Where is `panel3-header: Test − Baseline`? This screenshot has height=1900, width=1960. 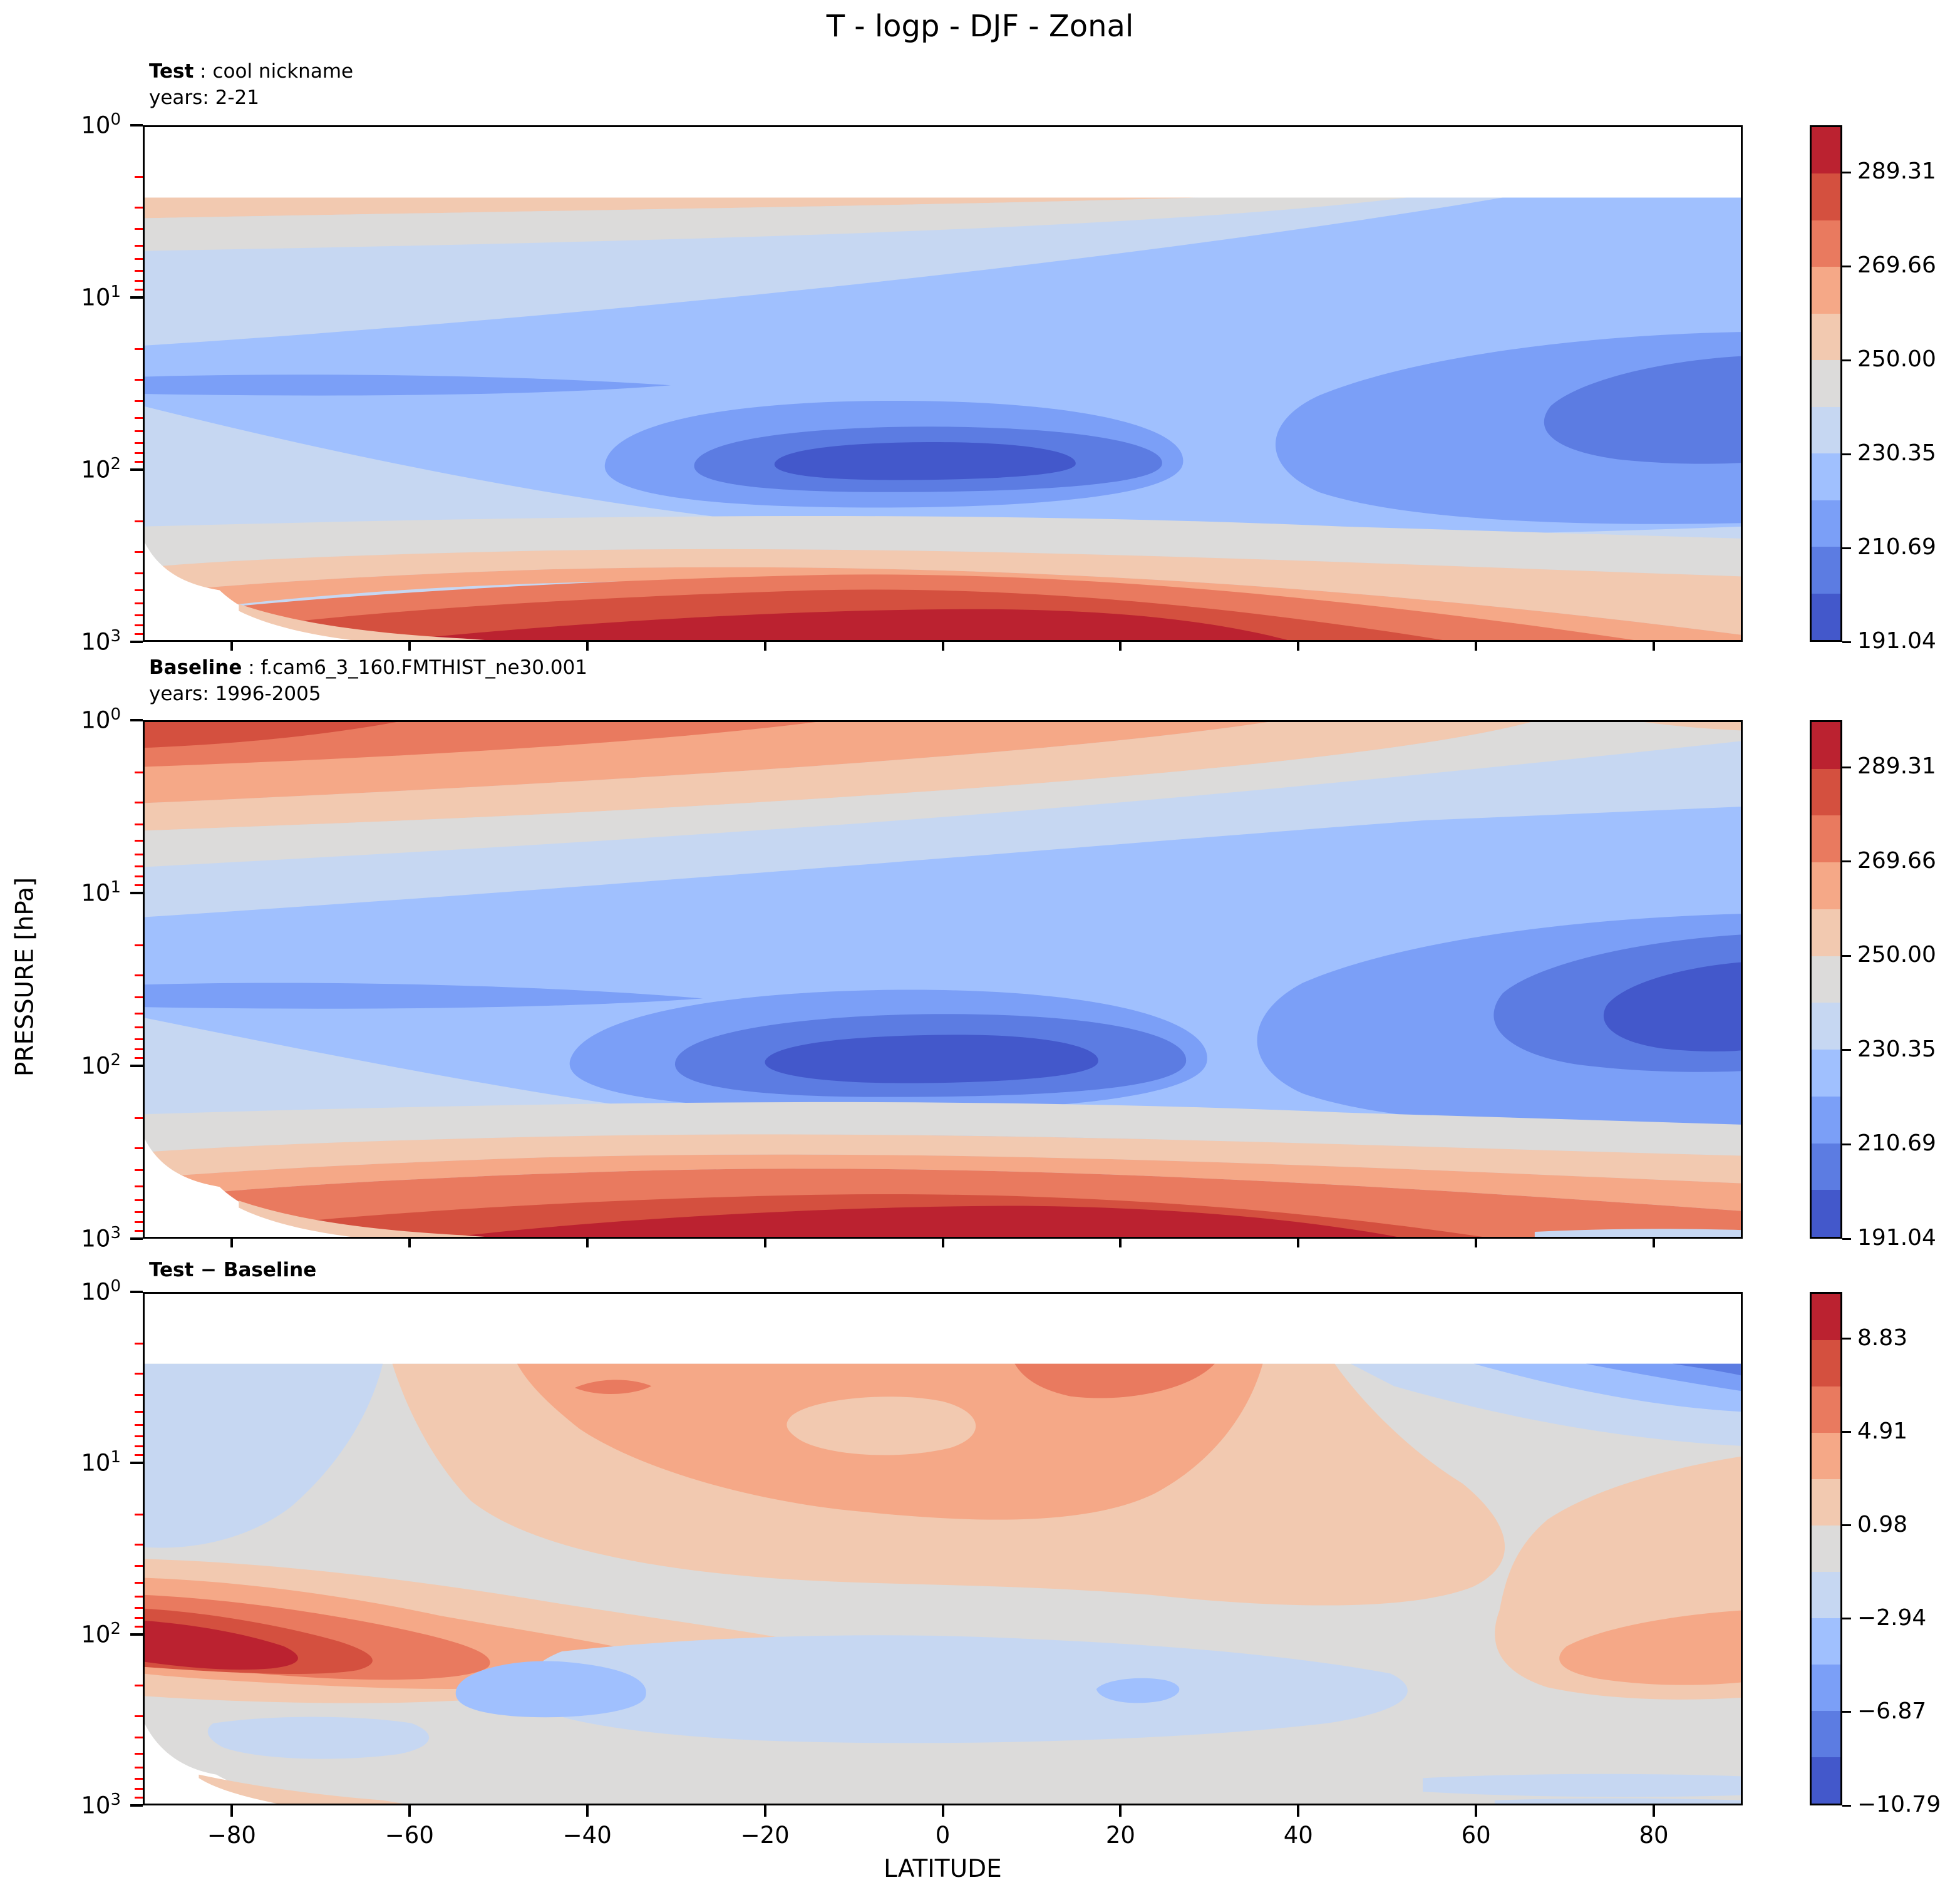 panel3-header: Test − Baseline is located at coordinates (232, 1270).